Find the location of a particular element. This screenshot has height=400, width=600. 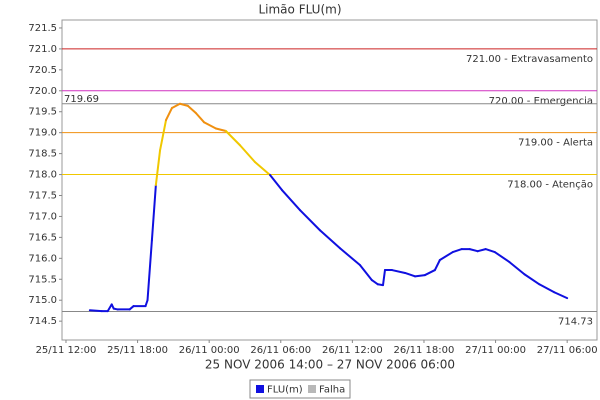

y-tick-label: 721.5 is located at coordinates (42, 28).